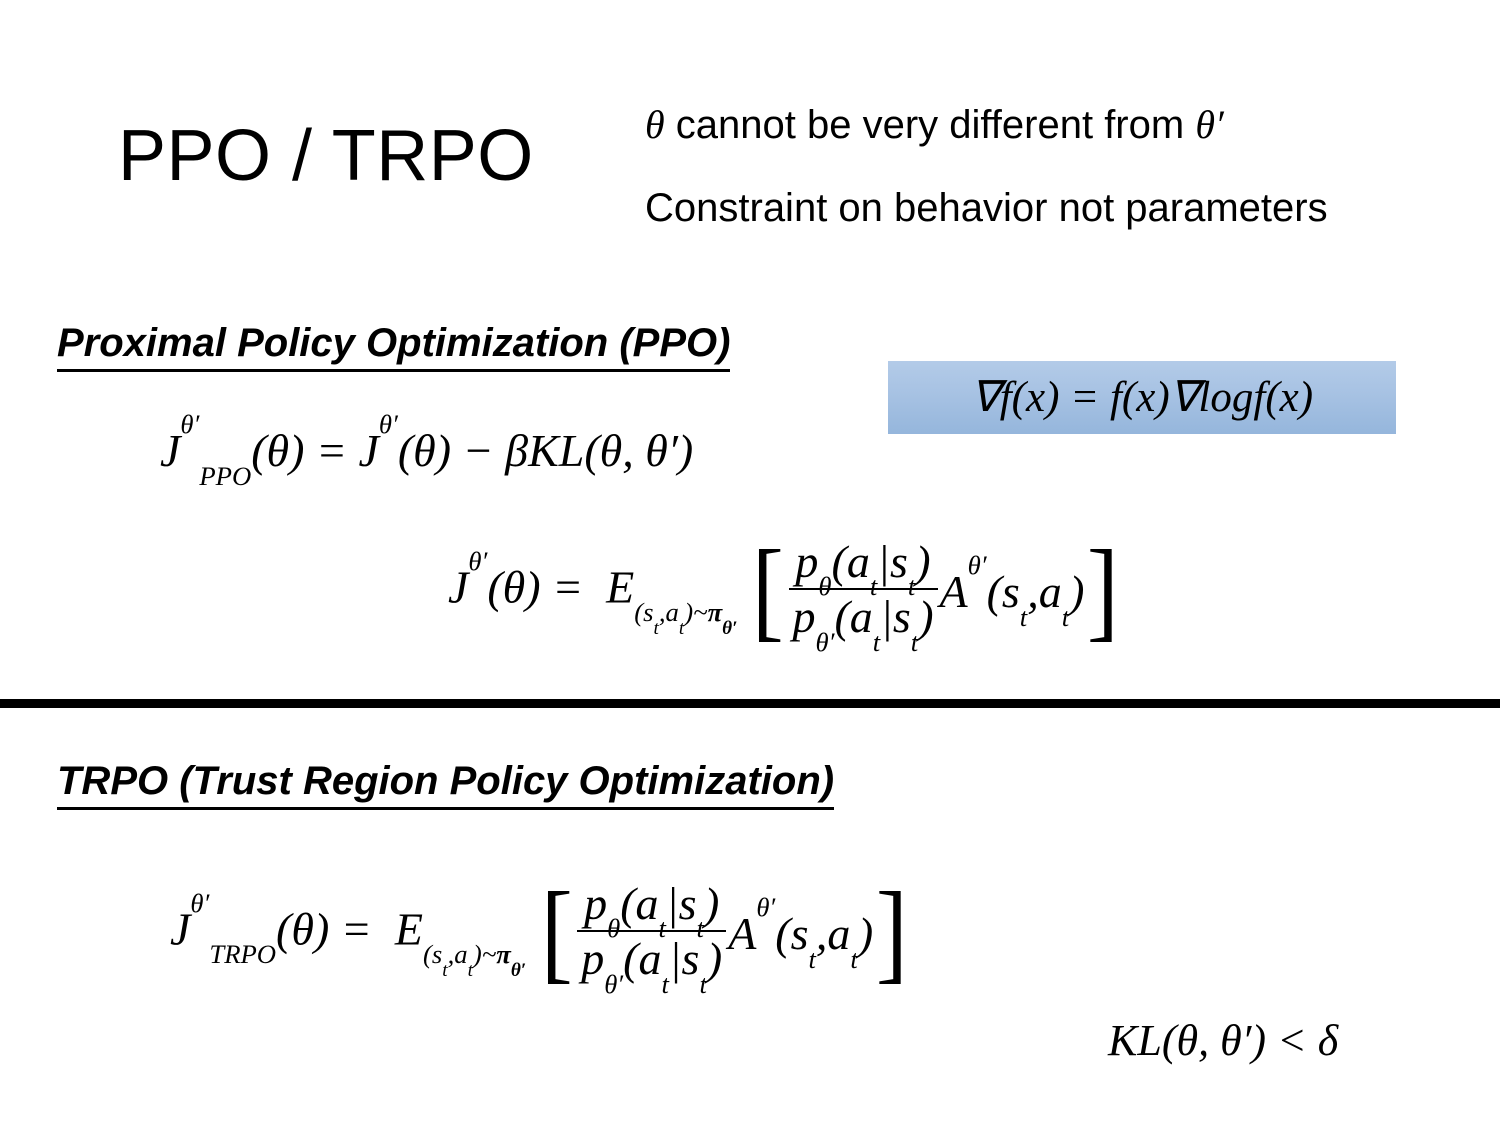 The height and width of the screenshot is (1125, 1500). I want to click on t-den-a: t, so click(876, 641).